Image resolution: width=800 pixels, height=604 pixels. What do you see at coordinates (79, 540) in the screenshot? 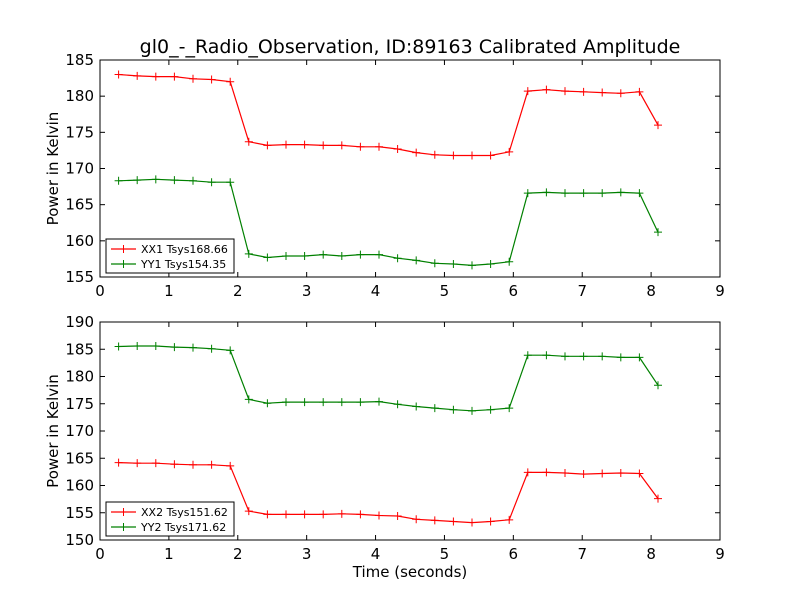
I see `y-tick-label: 150` at bounding box center [79, 540].